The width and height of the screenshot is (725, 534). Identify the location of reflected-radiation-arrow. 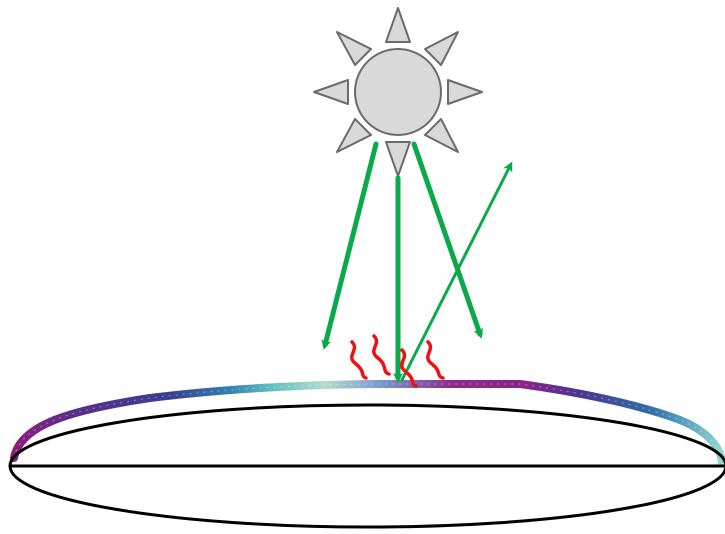
(456, 271).